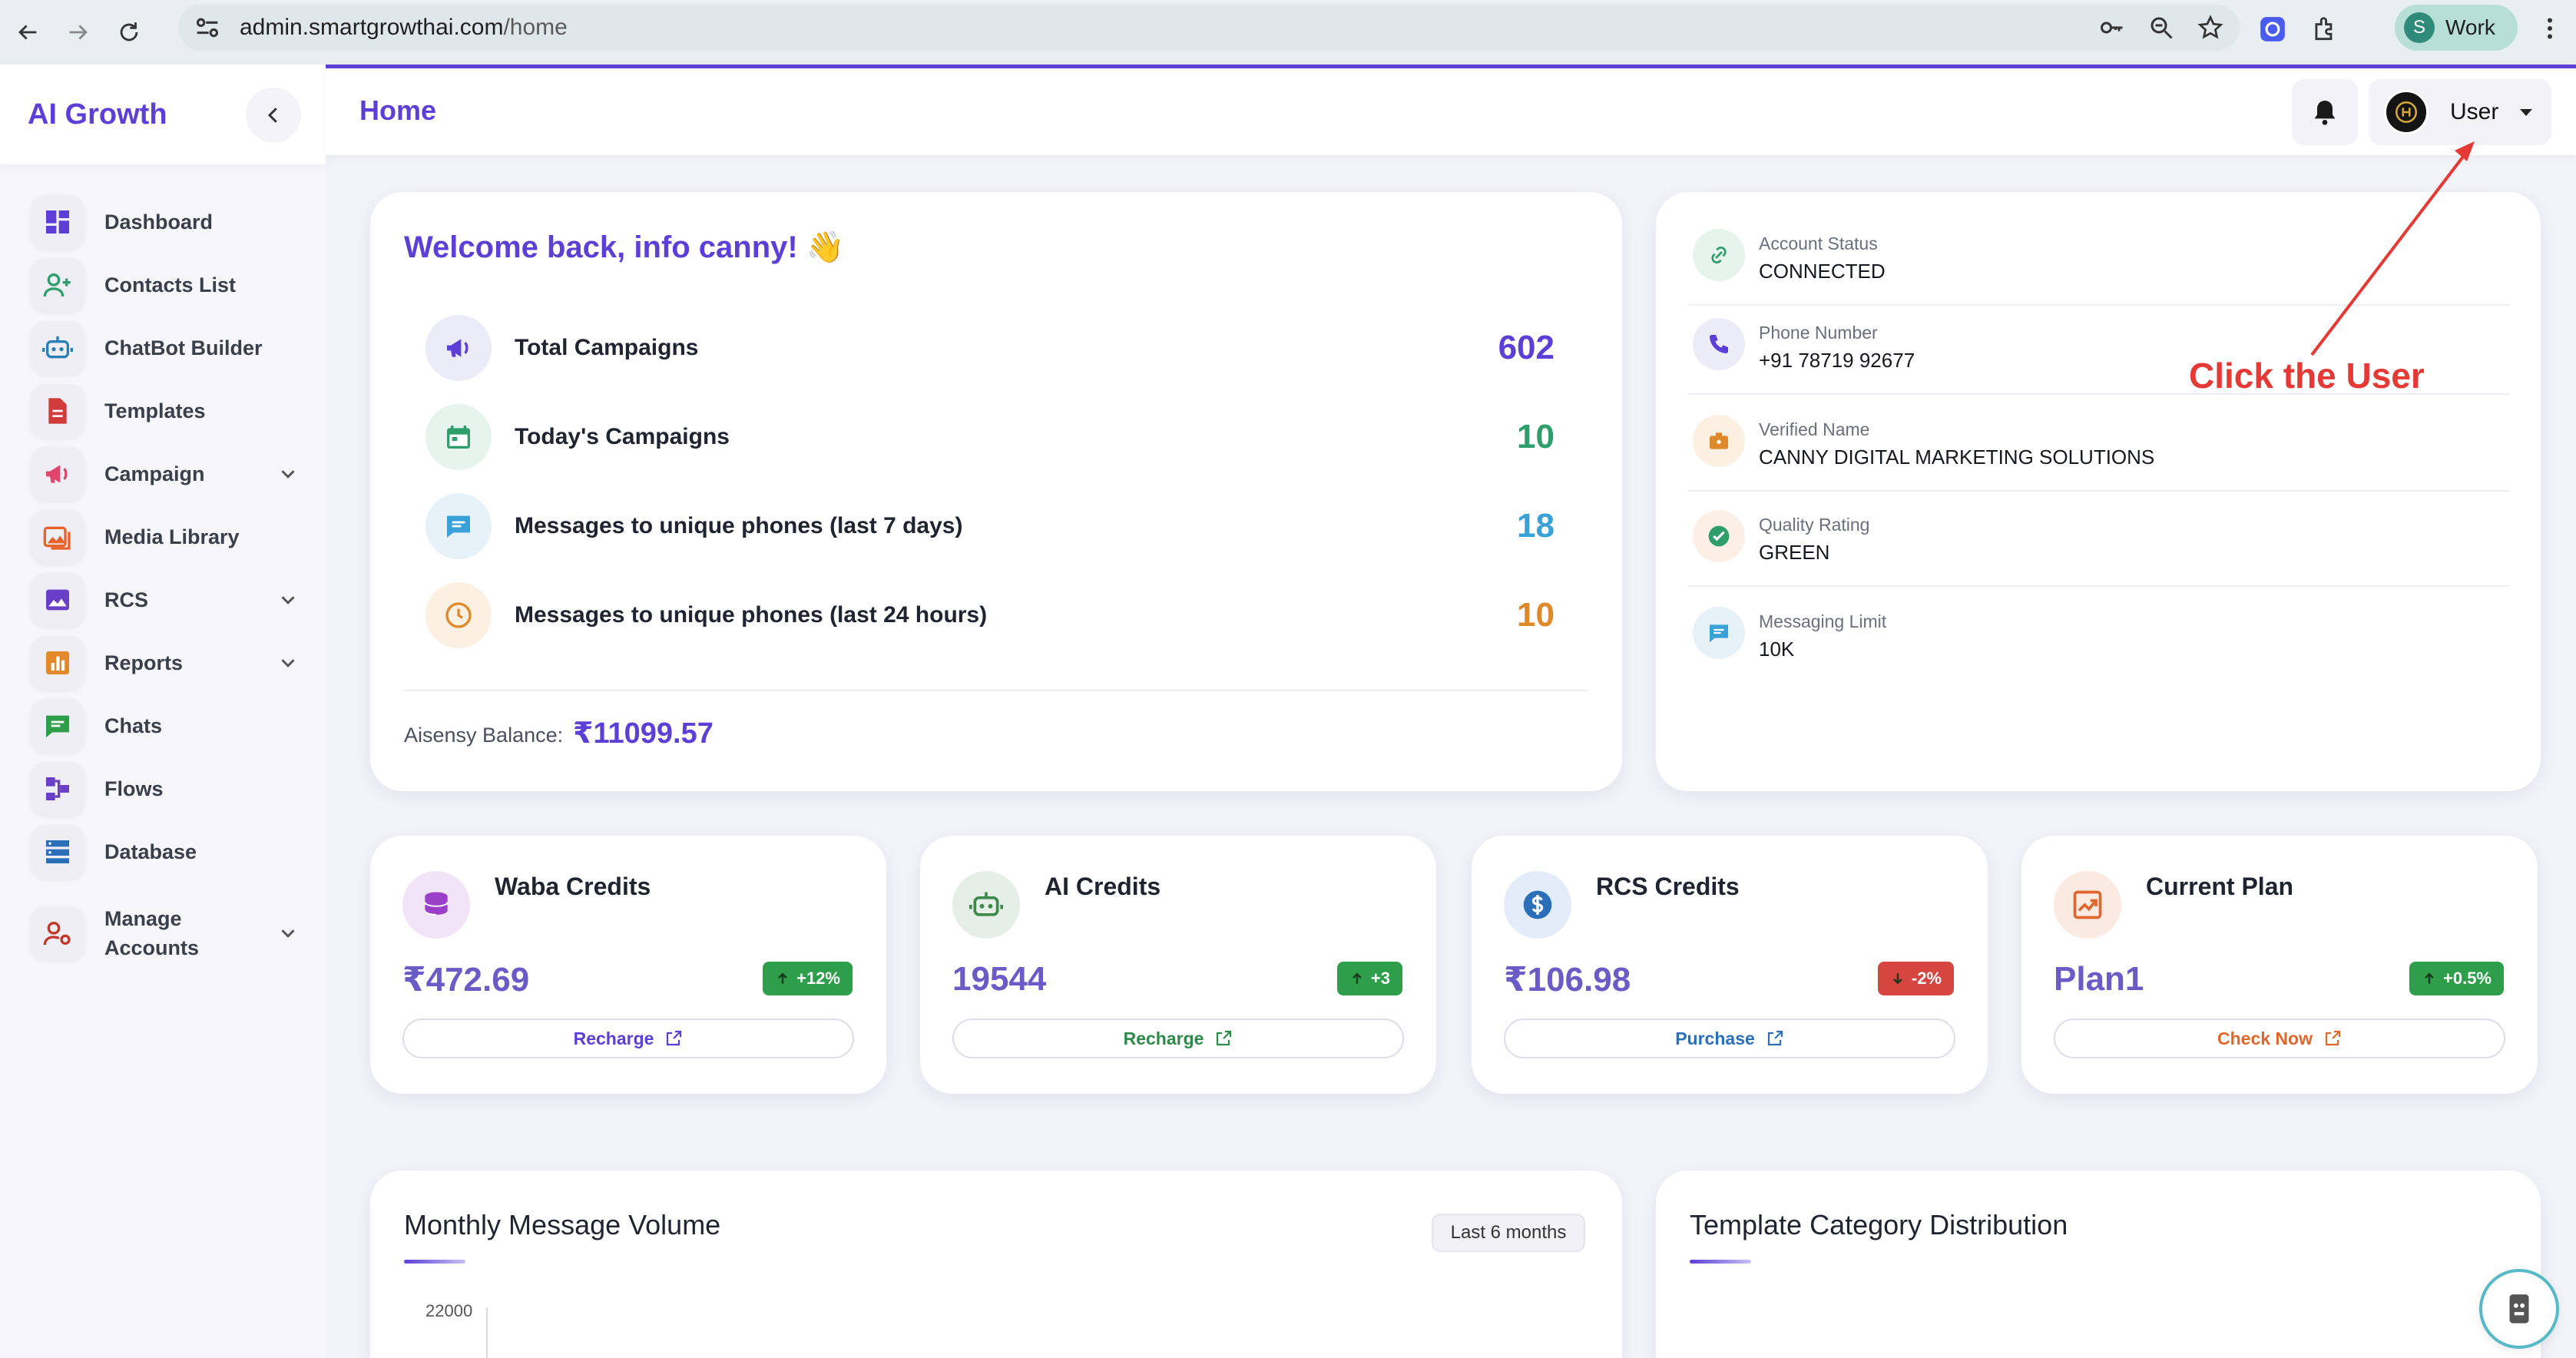  What do you see at coordinates (2220, 886) in the screenshot?
I see `credit-title: Current Plan` at bounding box center [2220, 886].